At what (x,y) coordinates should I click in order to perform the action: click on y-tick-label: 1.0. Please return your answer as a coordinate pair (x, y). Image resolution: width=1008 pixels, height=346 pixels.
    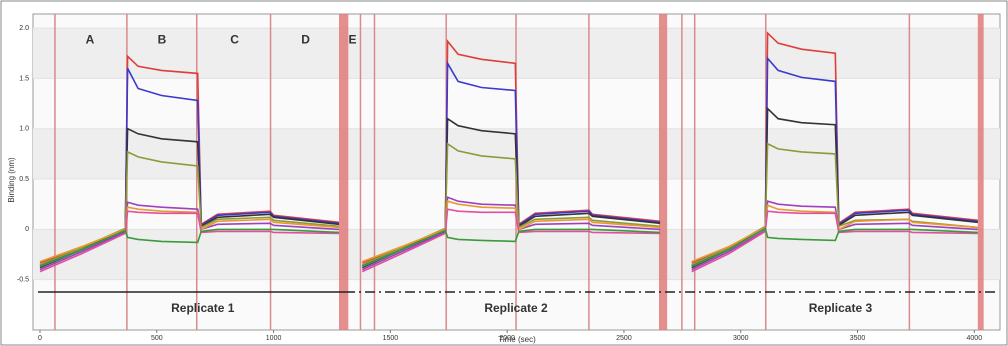
    Looking at the image, I should click on (24, 129).